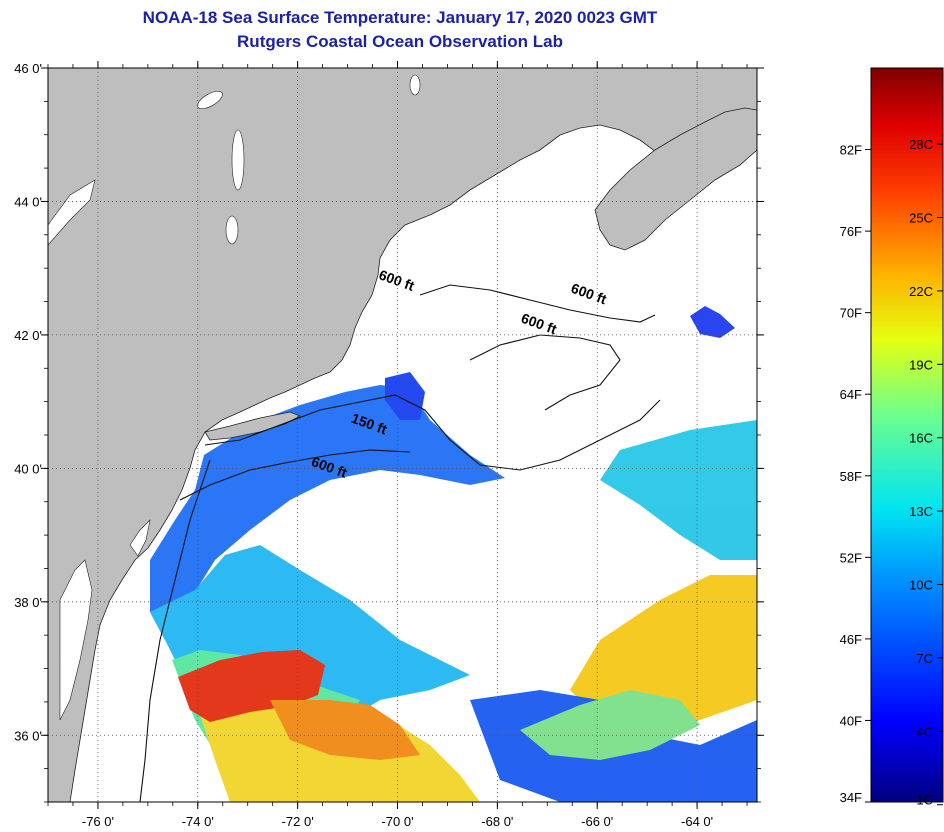 The image size is (944, 832). What do you see at coordinates (28, 201) in the screenshot?
I see `y-tick-label: 44 0'` at bounding box center [28, 201].